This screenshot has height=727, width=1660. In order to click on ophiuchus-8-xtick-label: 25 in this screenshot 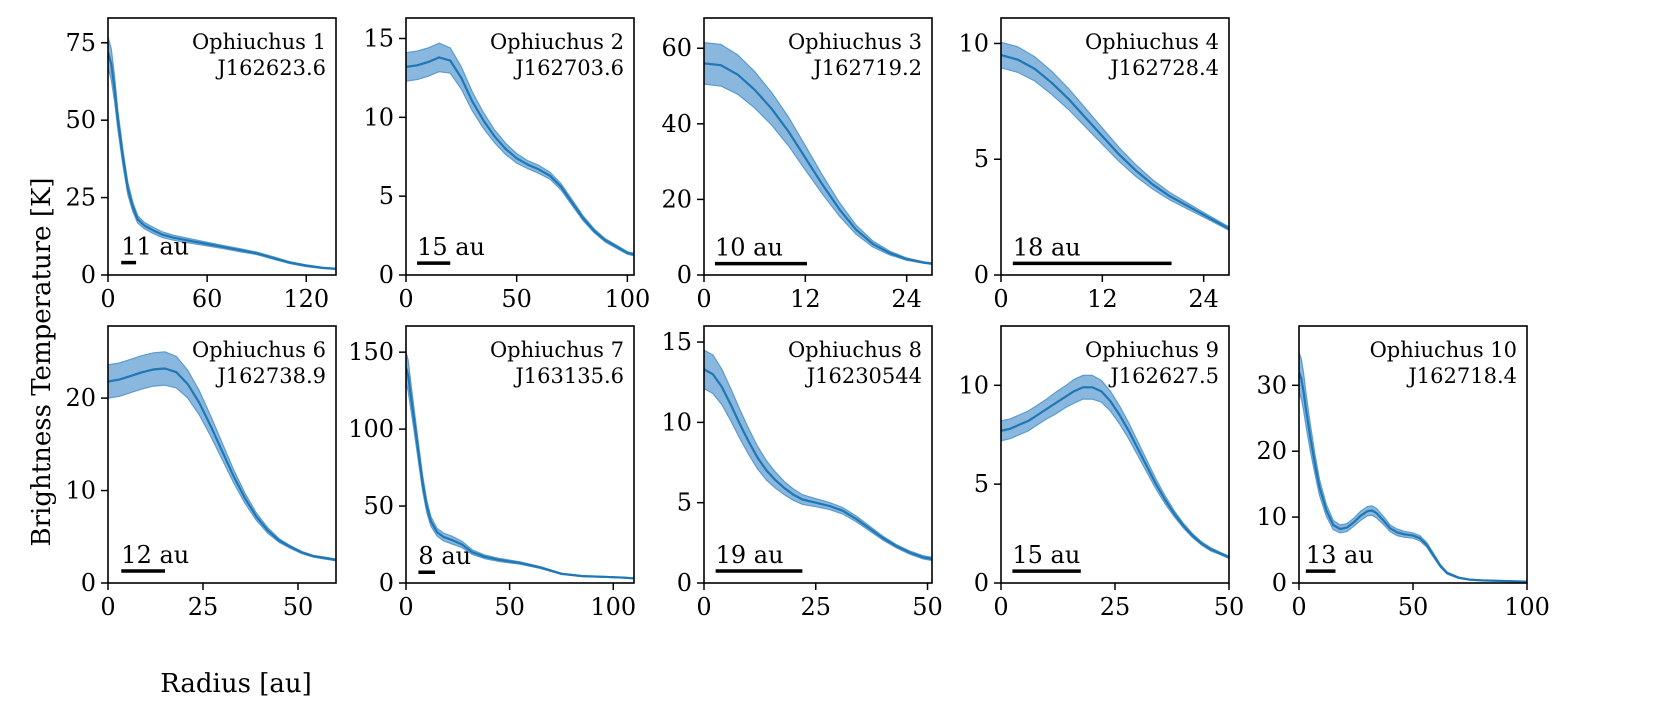, I will do `click(815, 607)`.